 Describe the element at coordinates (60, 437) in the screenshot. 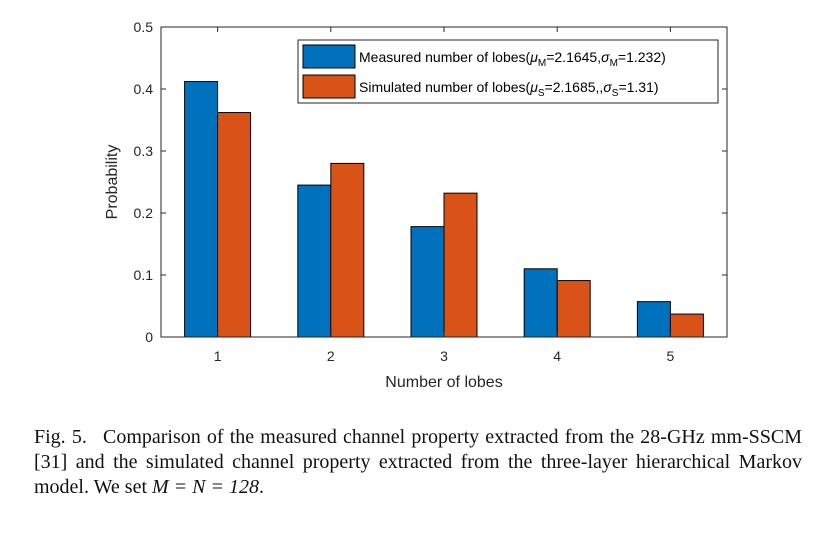

I see `figure-number: Fig. 5.` at that location.